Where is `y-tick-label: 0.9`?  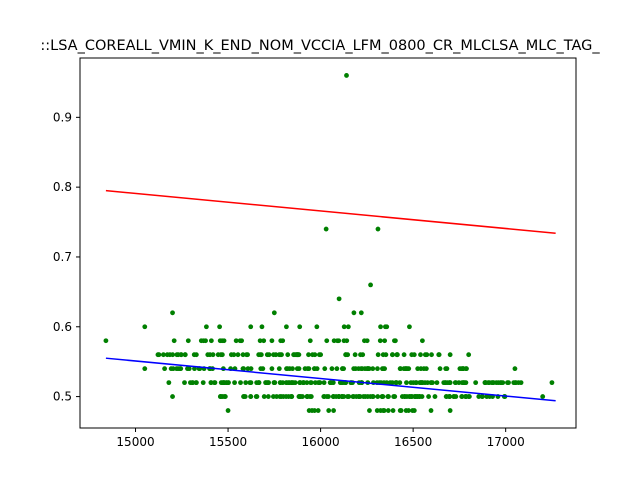
y-tick-label: 0.9 is located at coordinates (62, 117).